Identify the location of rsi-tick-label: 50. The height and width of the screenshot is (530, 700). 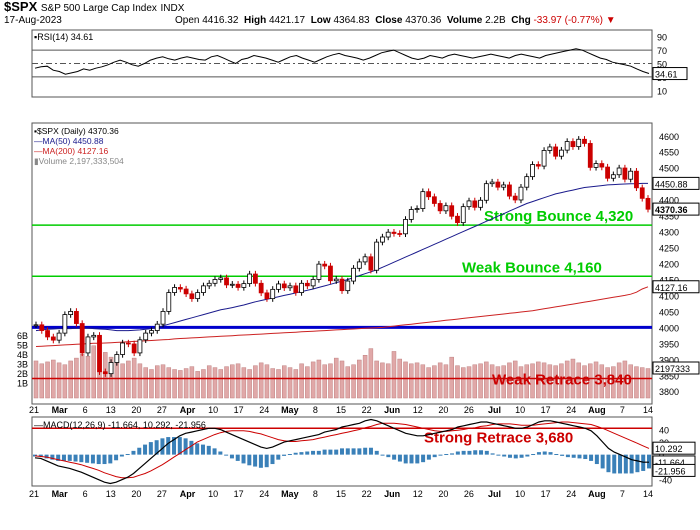
(662, 65).